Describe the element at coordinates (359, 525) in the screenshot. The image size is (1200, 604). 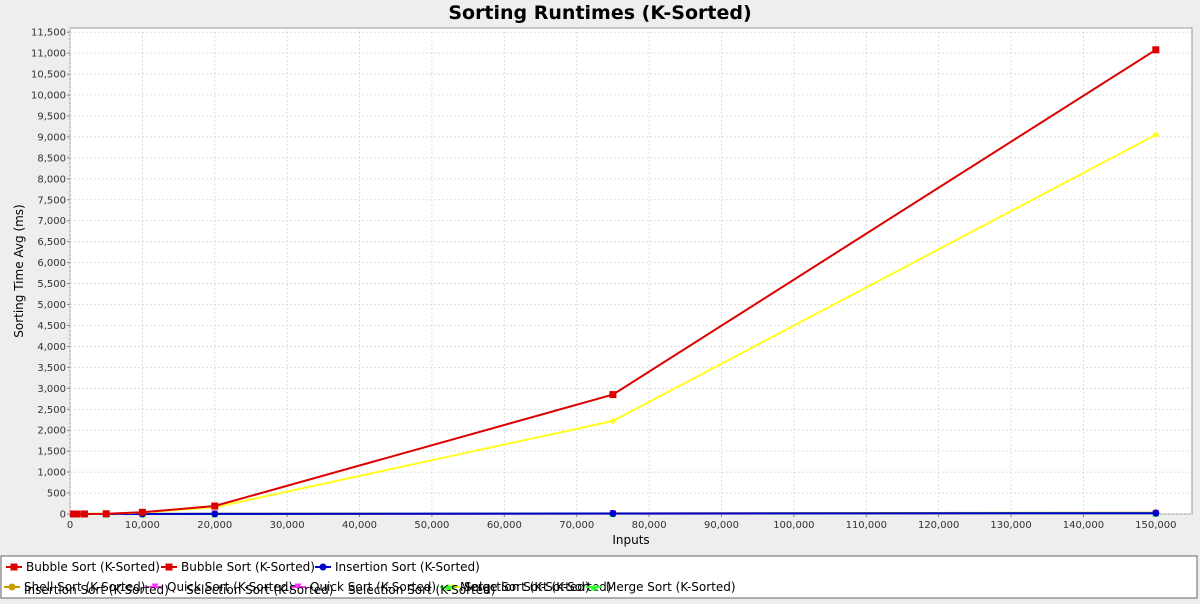
I see `x-tick-label: 40,000` at that location.